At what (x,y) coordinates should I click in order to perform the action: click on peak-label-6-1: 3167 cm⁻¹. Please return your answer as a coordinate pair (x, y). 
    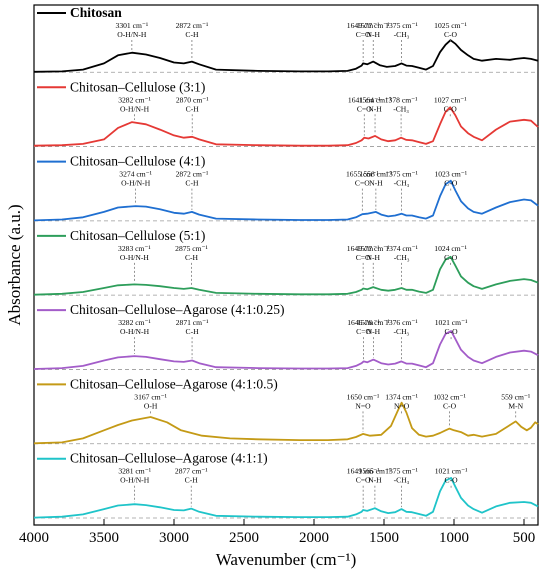
    Looking at the image, I should click on (150, 396).